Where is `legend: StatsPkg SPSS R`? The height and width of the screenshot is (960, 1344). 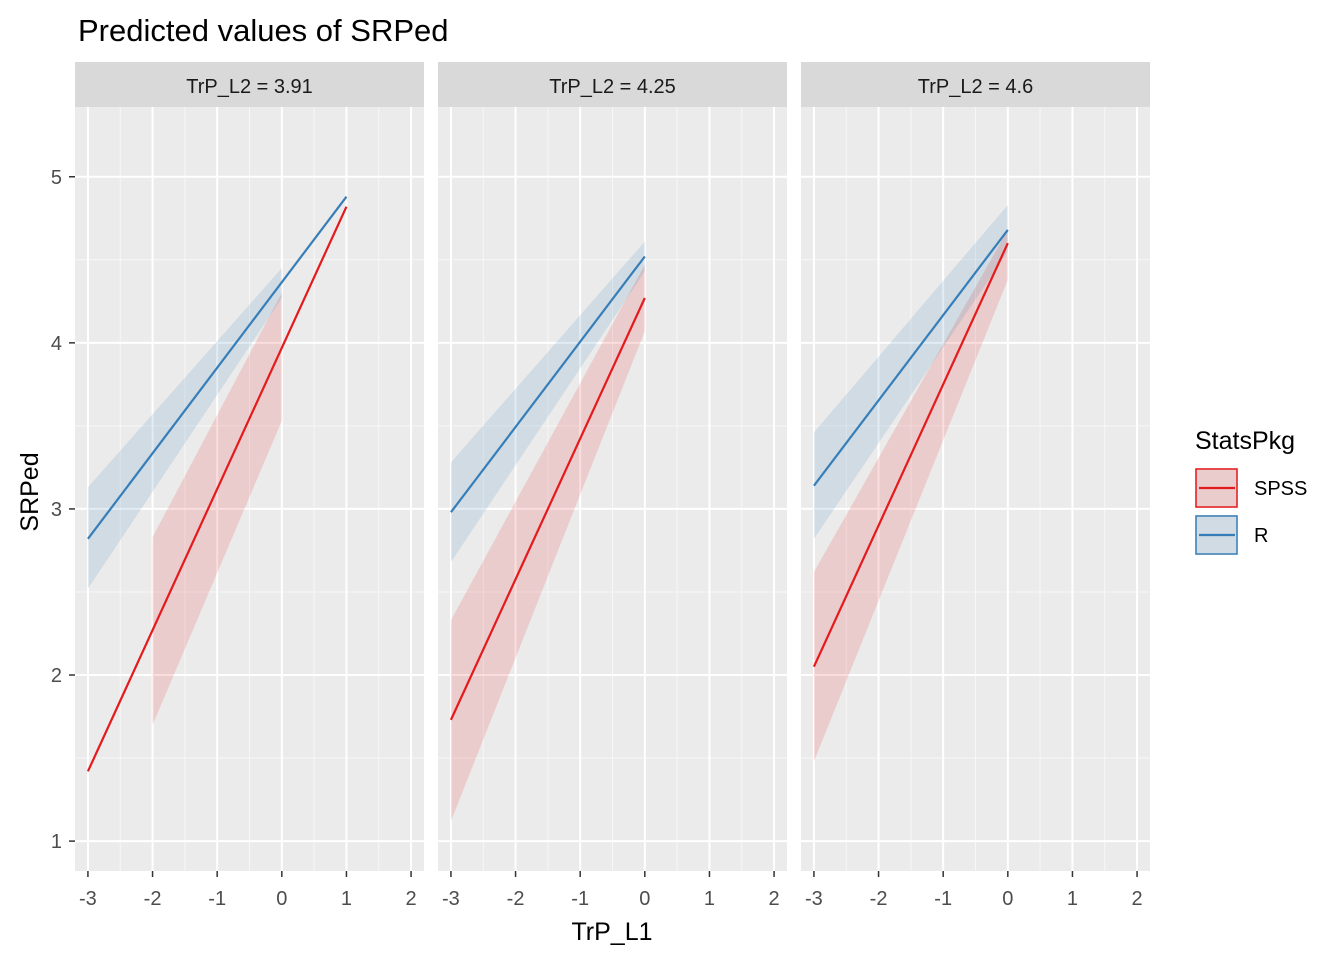
legend: StatsPkg SPSS R is located at coordinates (1251, 491).